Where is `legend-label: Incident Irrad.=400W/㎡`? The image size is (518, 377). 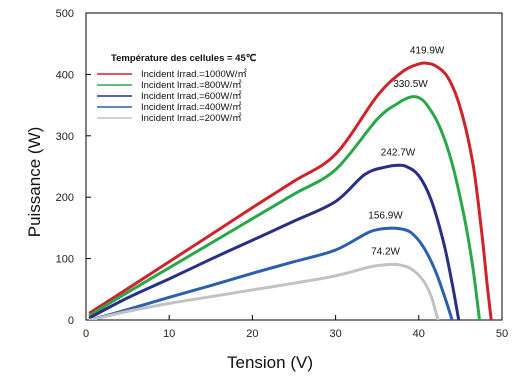 legend-label: Incident Irrad.=400W/㎡ is located at coordinates (191, 107).